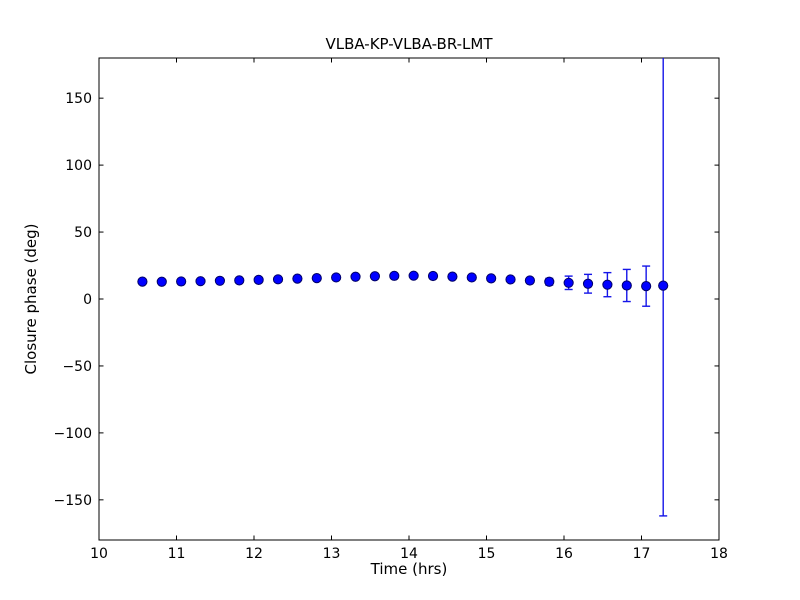 The image size is (800, 600). What do you see at coordinates (78, 99) in the screenshot?
I see `y-tick-label: 150` at bounding box center [78, 99].